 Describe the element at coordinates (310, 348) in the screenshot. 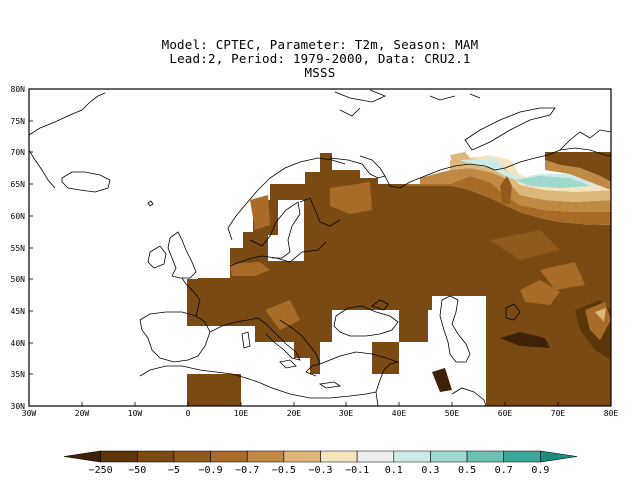

I see `coast-balkans` at that location.